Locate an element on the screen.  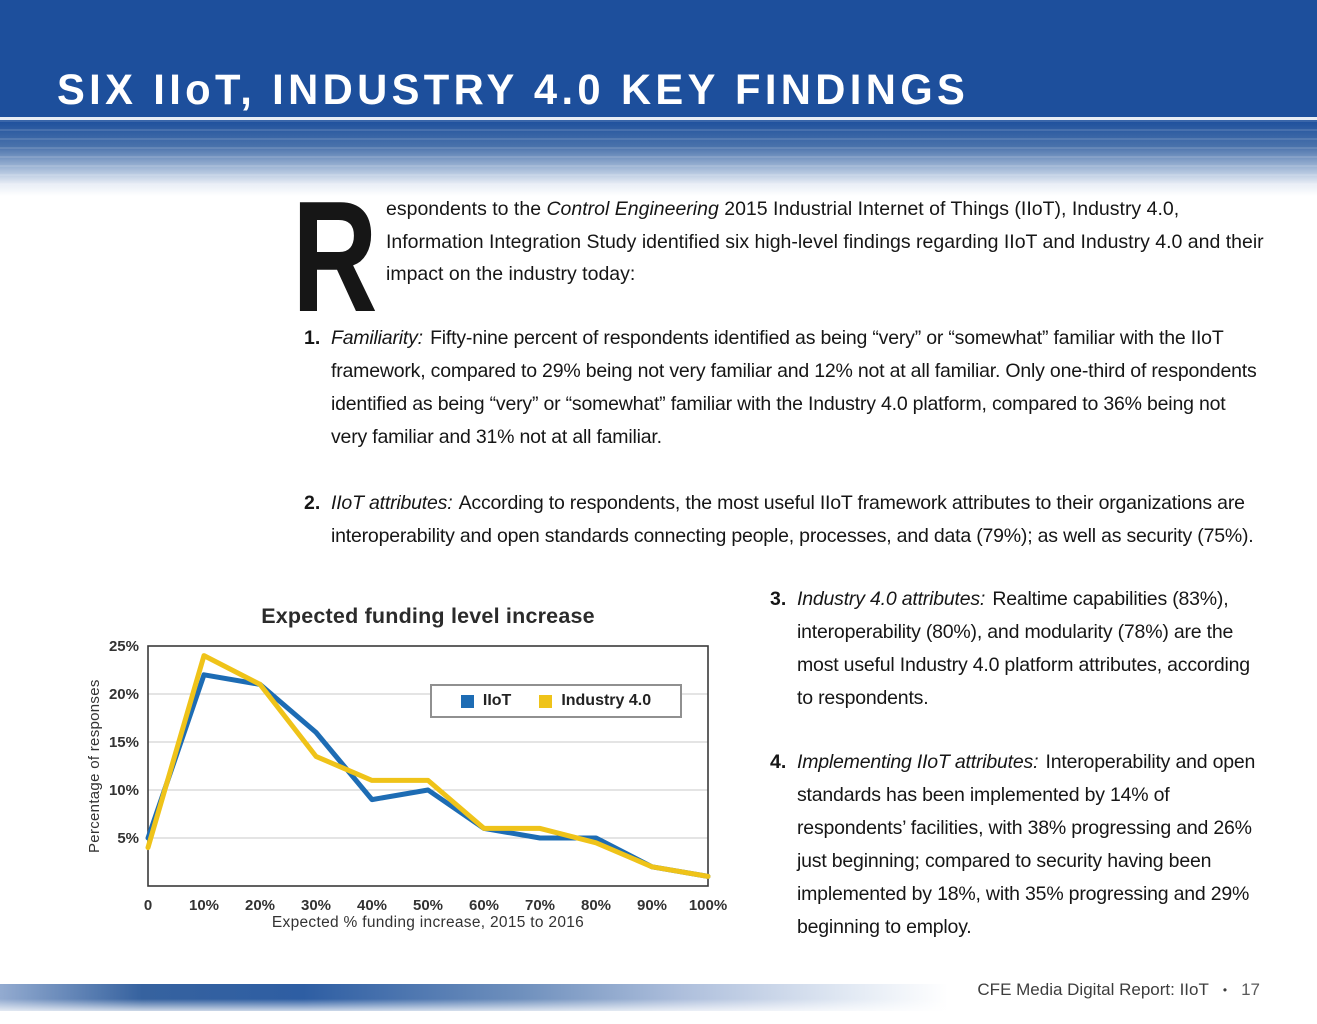
svg-text: 70% is located at coordinates (540, 905).